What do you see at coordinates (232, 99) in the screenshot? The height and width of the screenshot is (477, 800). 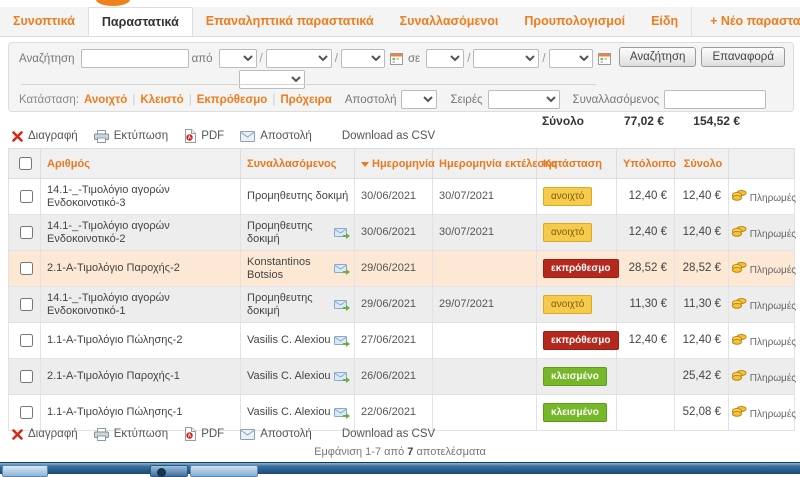 I see `status-link-overdue: Εκπρόθεσμο` at bounding box center [232, 99].